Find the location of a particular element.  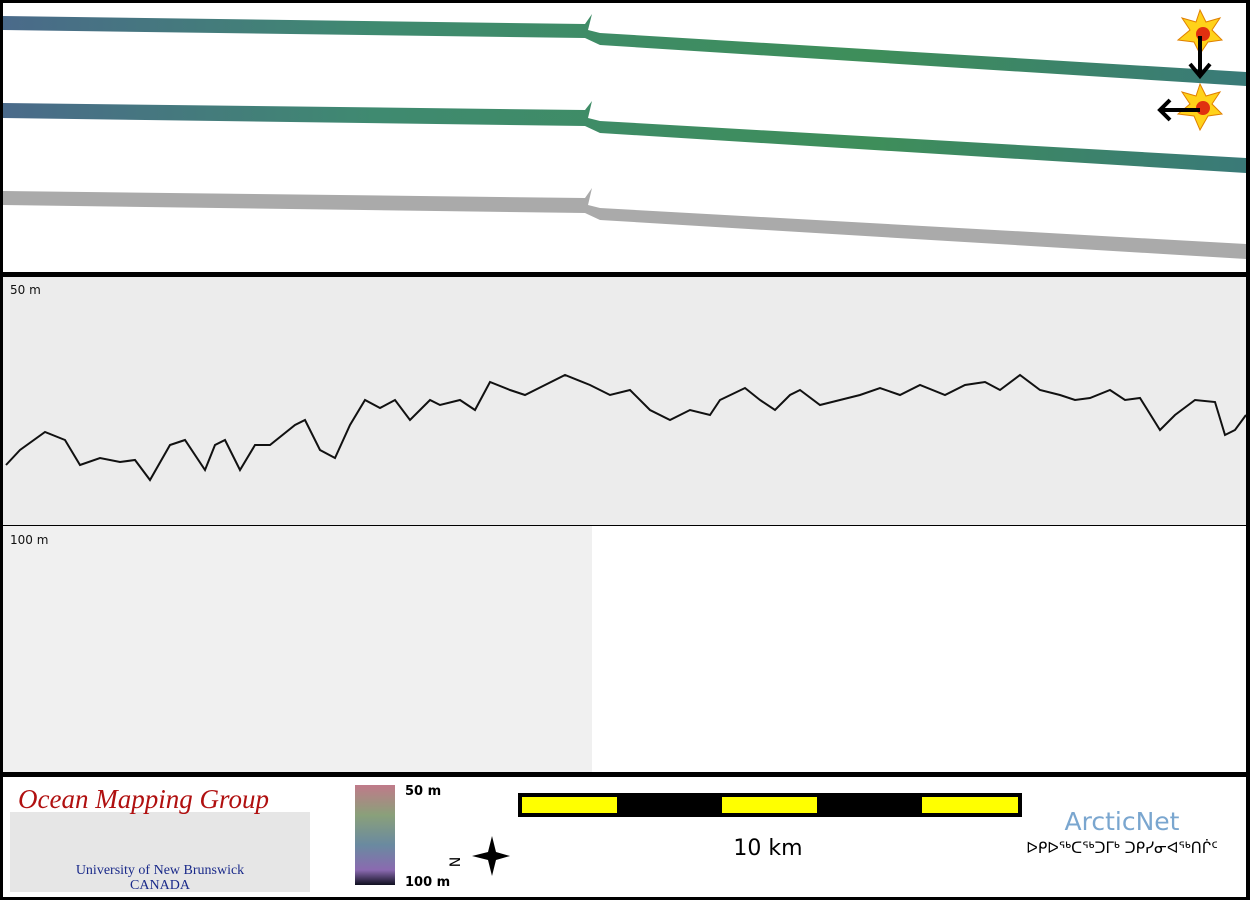

arcticnet-syllabics: ᐅᑭᐅᖅᑕᖅᑐᒥᒃ ᑐᑭᓯᓂᐊᖅᑎᒌᑦ is located at coordinates (1121, 848).